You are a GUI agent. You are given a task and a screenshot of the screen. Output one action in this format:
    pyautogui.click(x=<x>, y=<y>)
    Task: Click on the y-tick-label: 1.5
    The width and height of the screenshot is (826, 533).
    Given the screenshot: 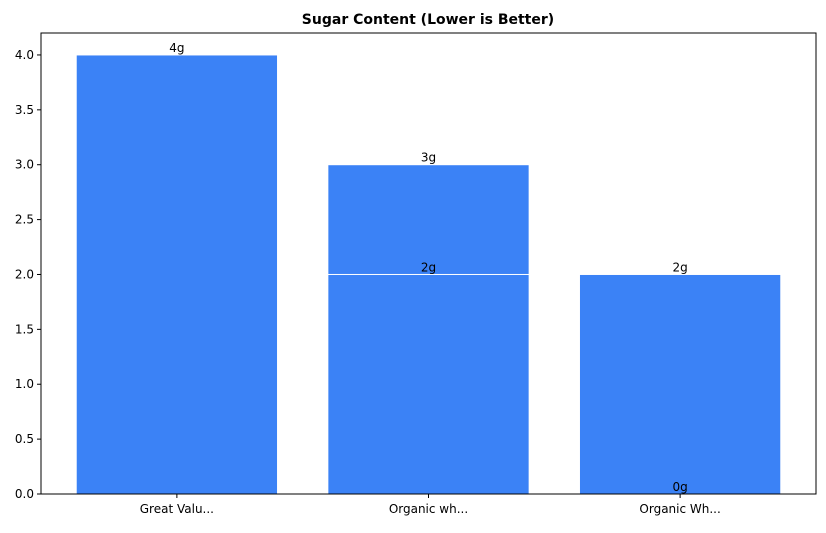 What is the action you would take?
    pyautogui.click(x=24, y=329)
    